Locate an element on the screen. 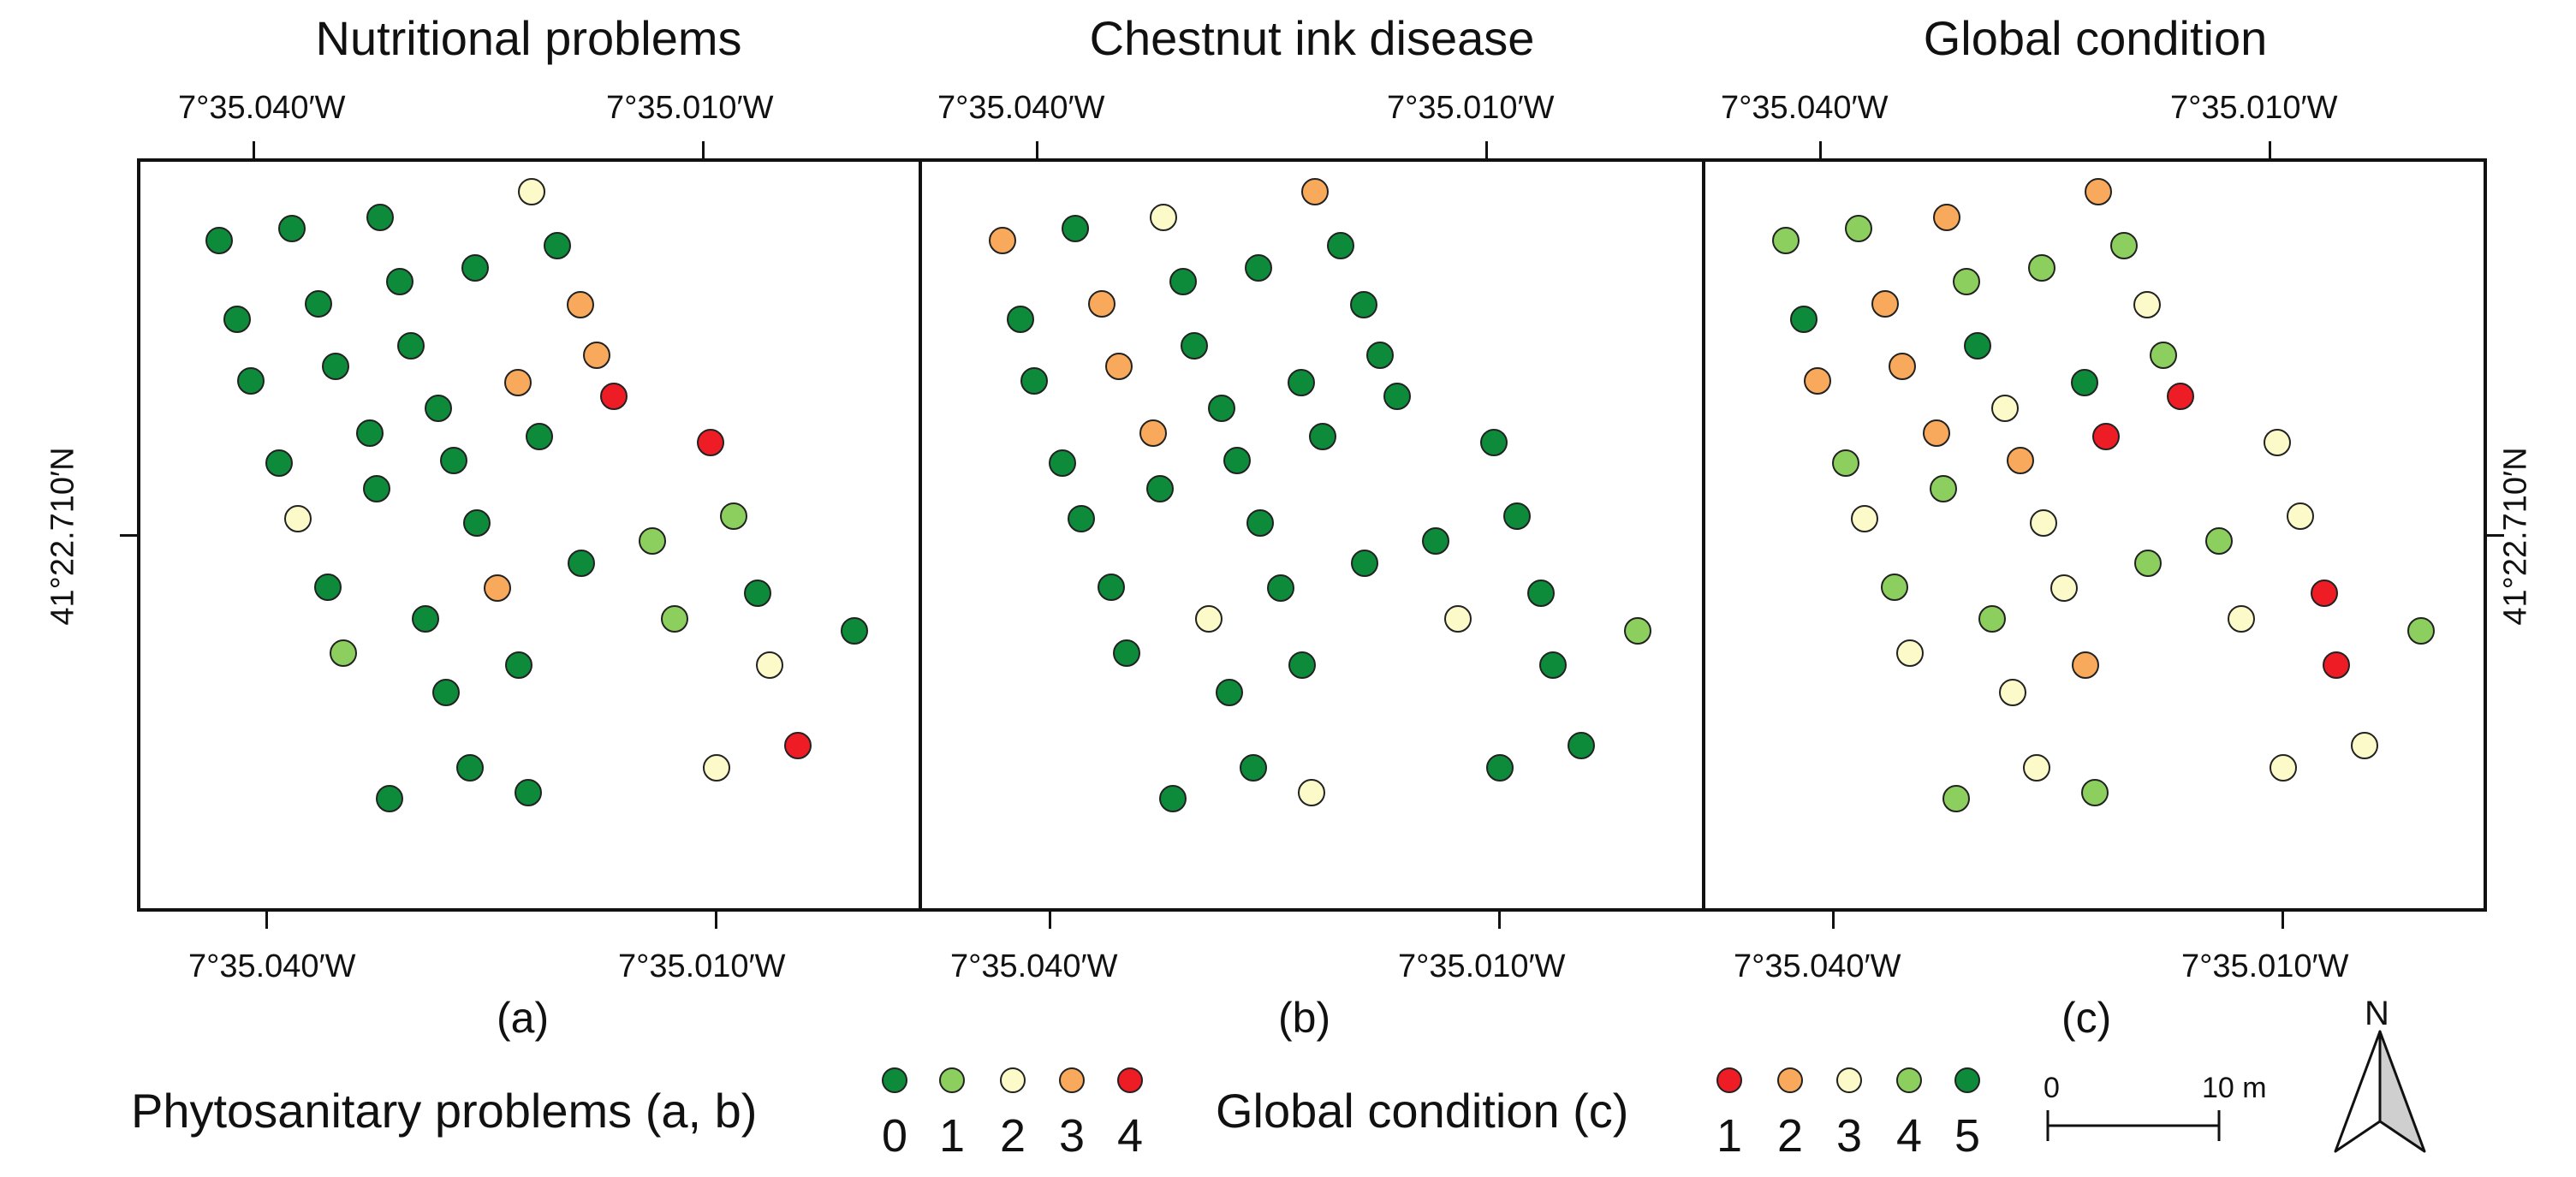  north-arrow-icon is located at coordinates (2380, 1091).